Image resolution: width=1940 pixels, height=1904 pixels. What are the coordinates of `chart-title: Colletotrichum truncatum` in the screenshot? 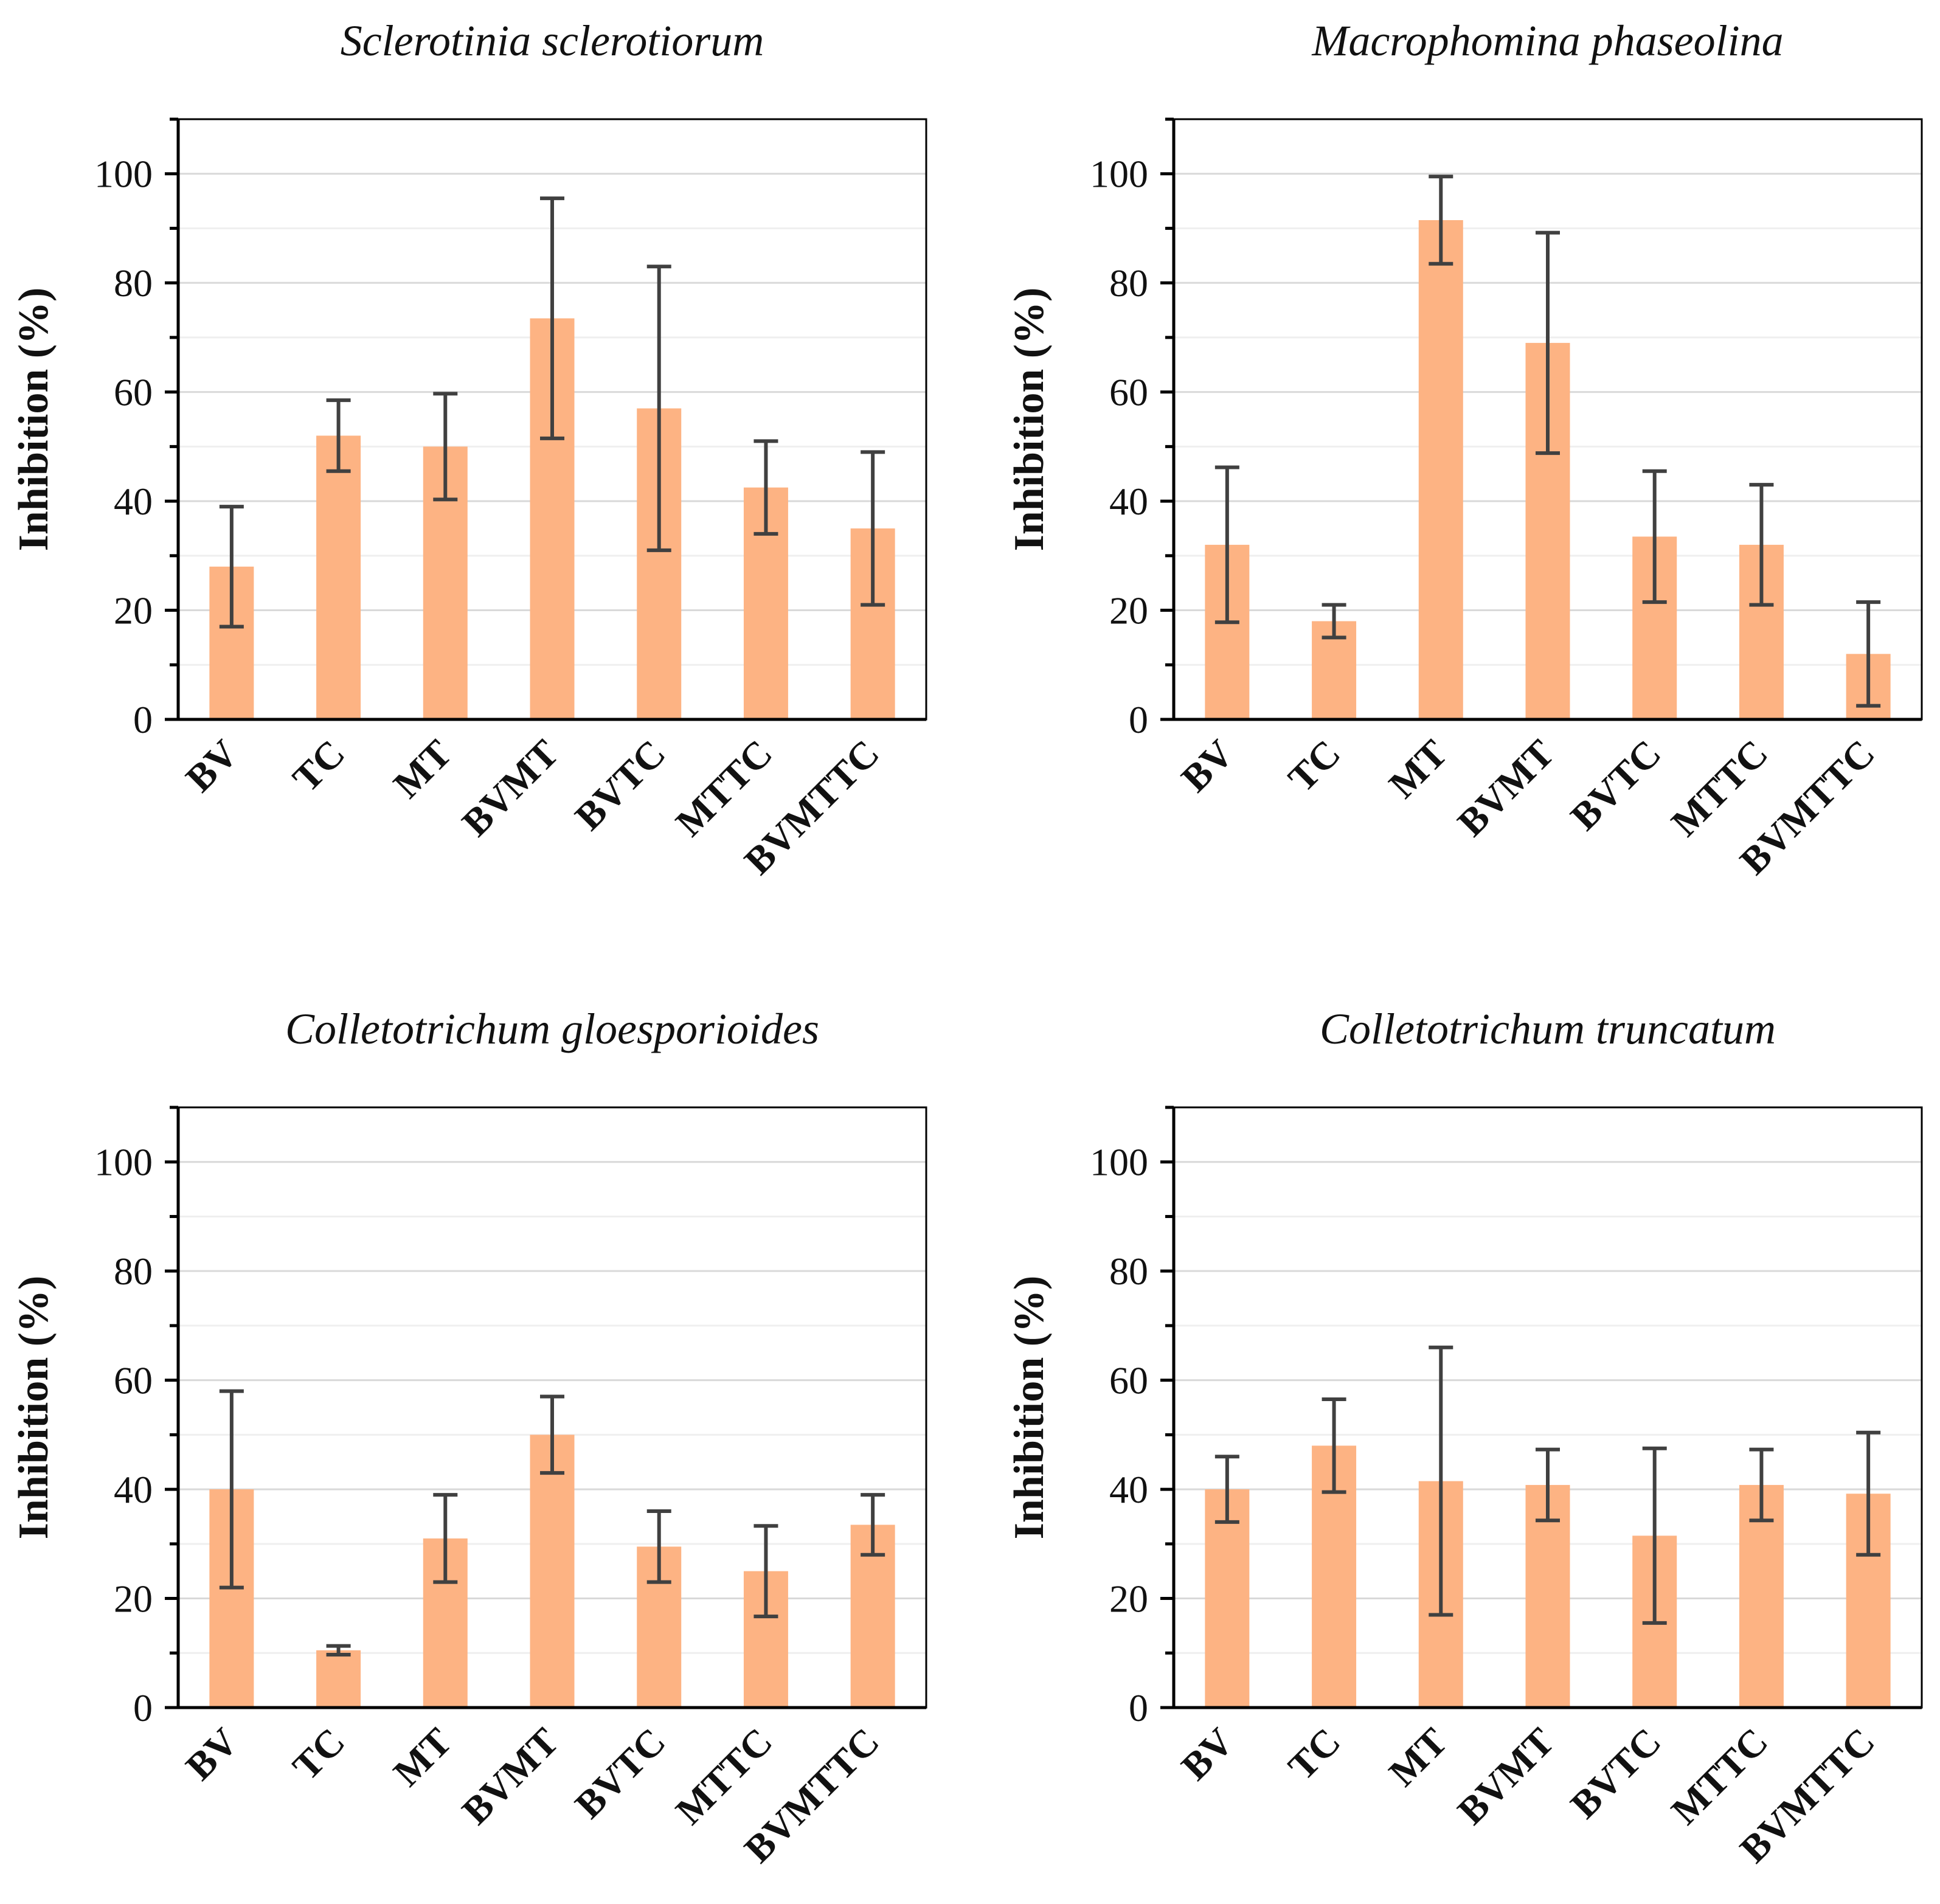 It's located at (1548, 1029).